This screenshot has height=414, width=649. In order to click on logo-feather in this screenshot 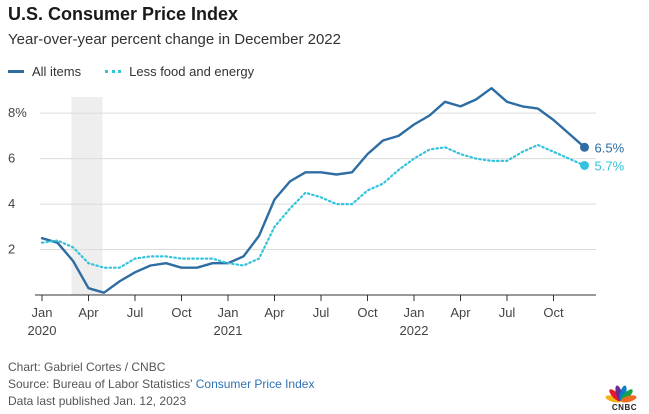, I will do `click(628, 399)`.